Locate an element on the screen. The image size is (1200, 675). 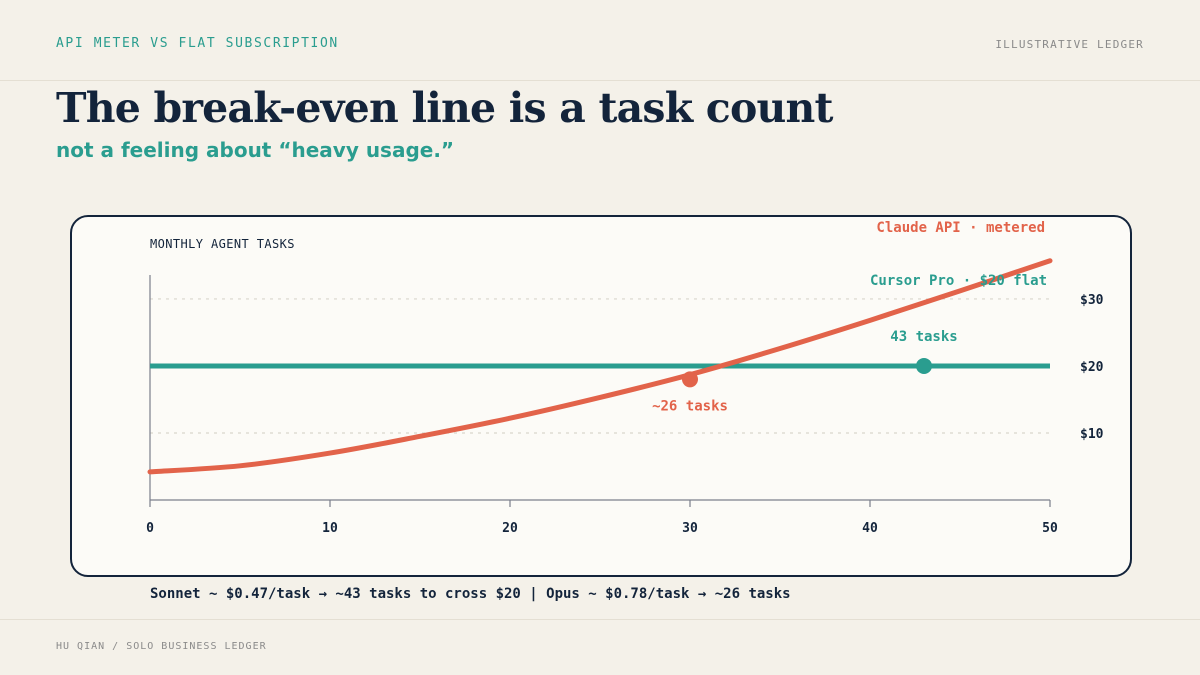
chart-title: MONTHLY AGENT TASKS is located at coordinates (222, 244).